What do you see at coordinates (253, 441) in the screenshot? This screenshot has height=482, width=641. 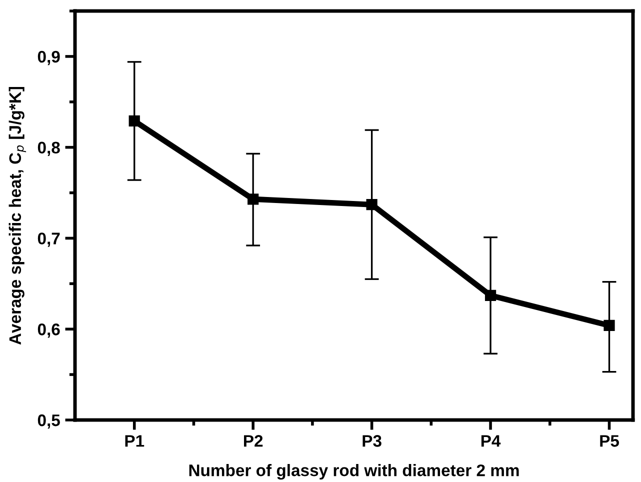 I see `x-tick-label: P2` at bounding box center [253, 441].